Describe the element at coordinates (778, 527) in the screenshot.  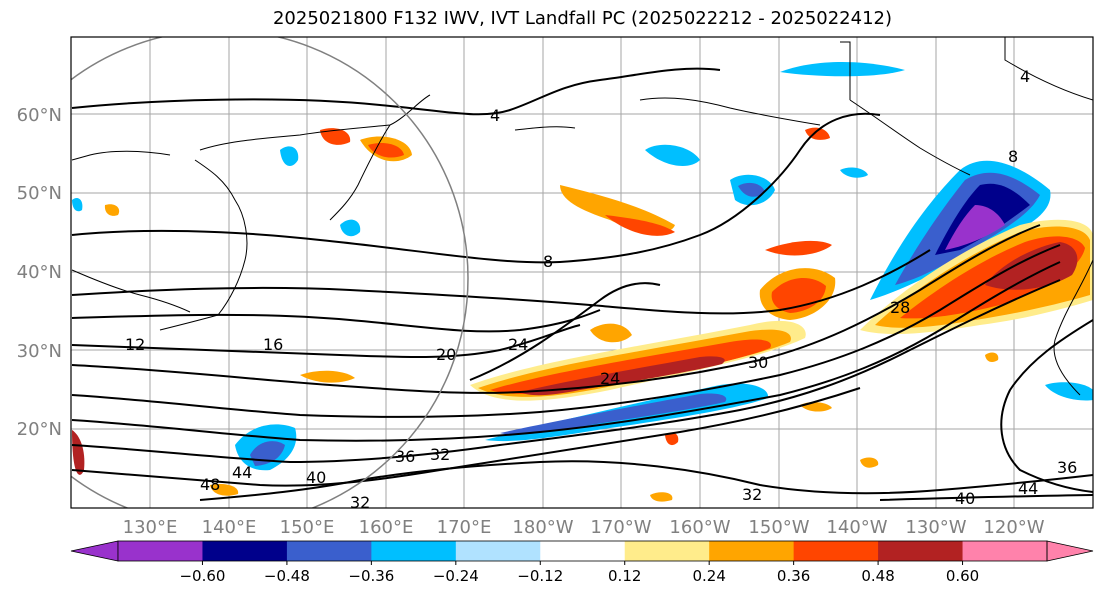
I see `lon-label: 150°W` at that location.